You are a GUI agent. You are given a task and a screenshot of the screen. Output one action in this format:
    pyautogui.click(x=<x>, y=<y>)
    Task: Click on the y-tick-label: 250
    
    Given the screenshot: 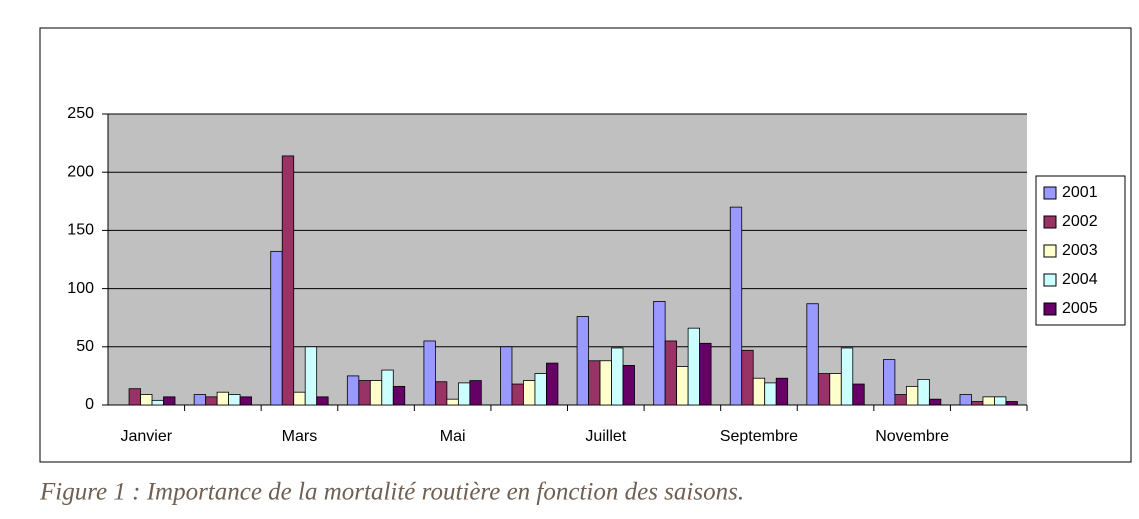 What is the action you would take?
    pyautogui.click(x=80, y=113)
    